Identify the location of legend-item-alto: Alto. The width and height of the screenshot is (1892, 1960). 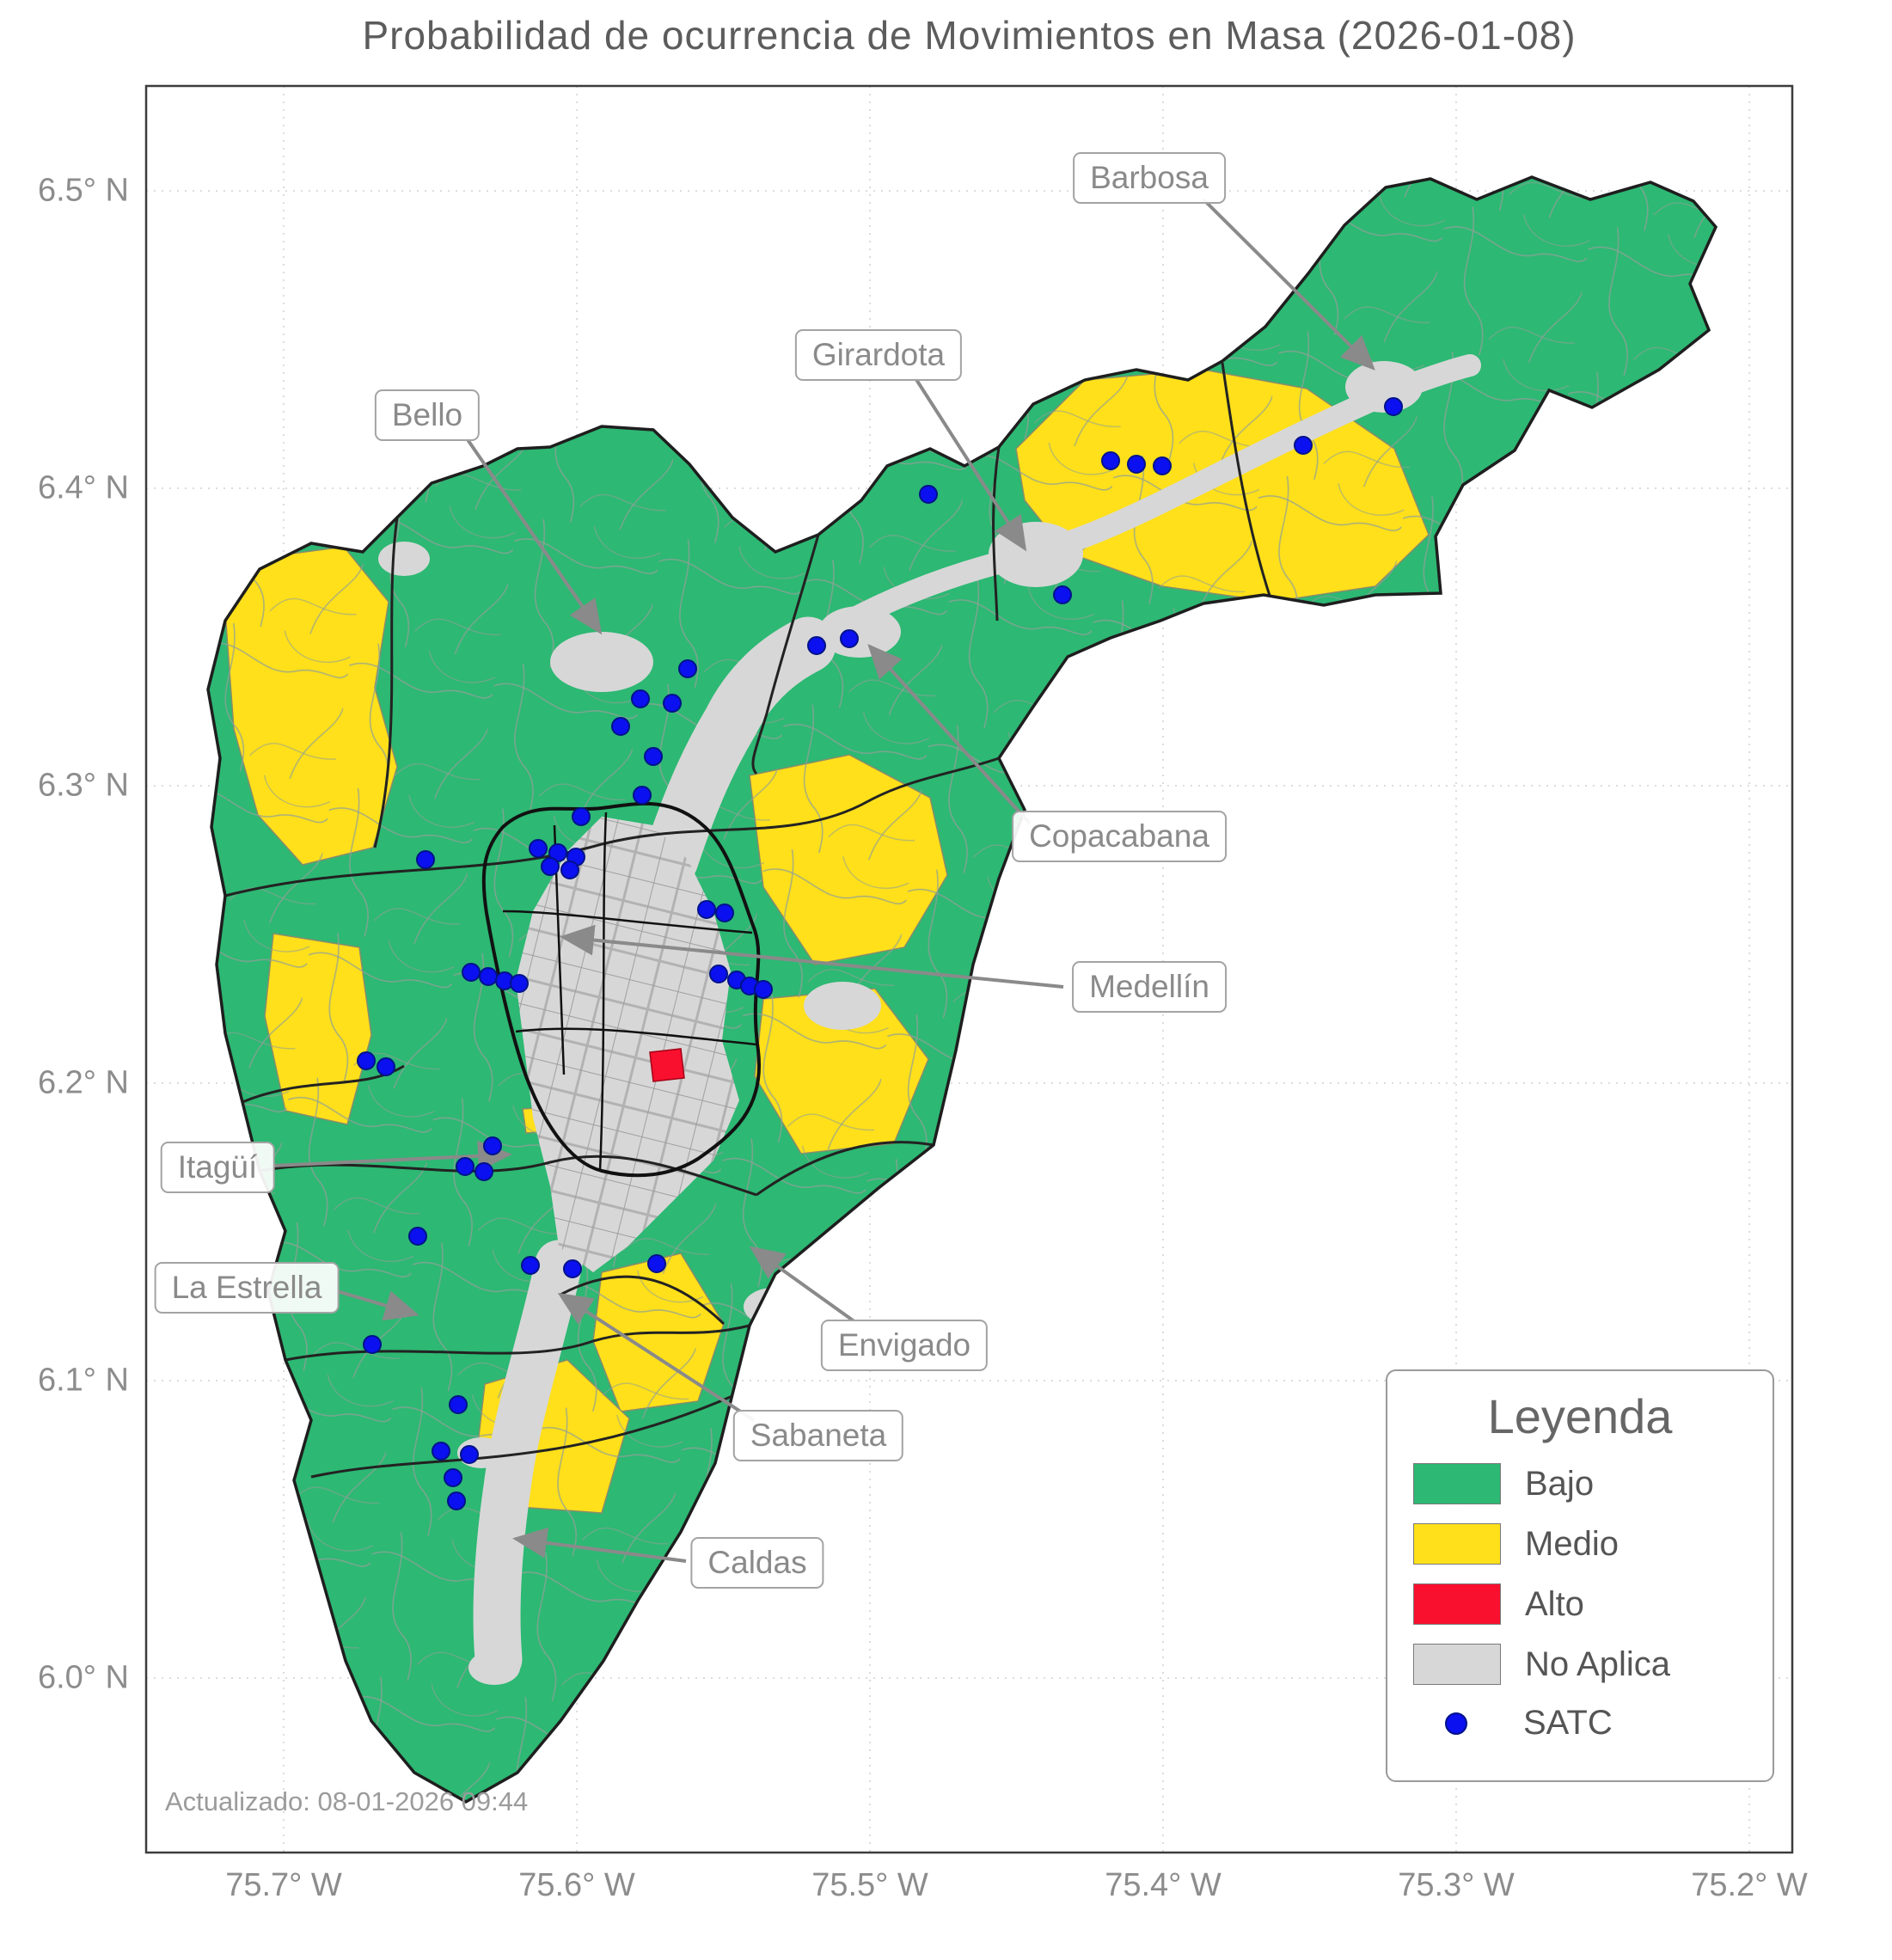
(1580, 1604).